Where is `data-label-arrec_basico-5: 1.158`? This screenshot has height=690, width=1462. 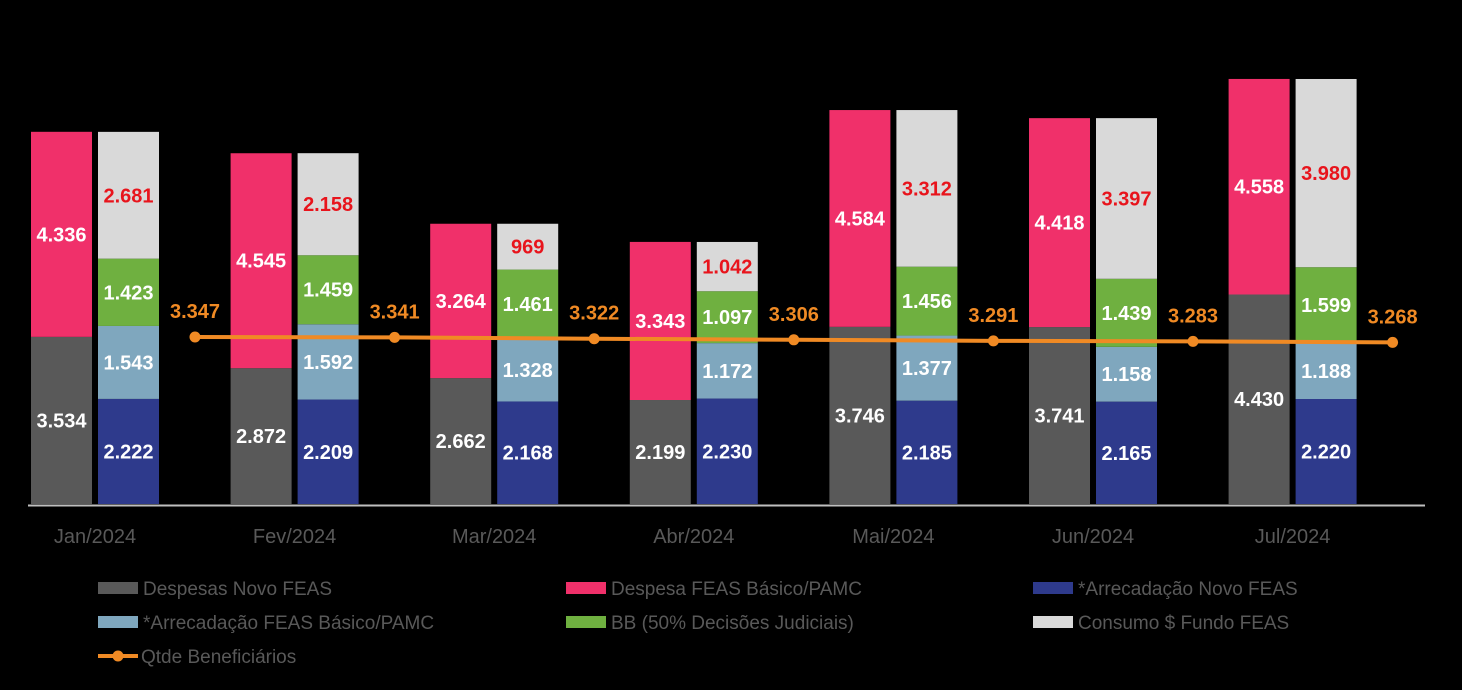
data-label-arrec_basico-5: 1.158 is located at coordinates (1126, 375).